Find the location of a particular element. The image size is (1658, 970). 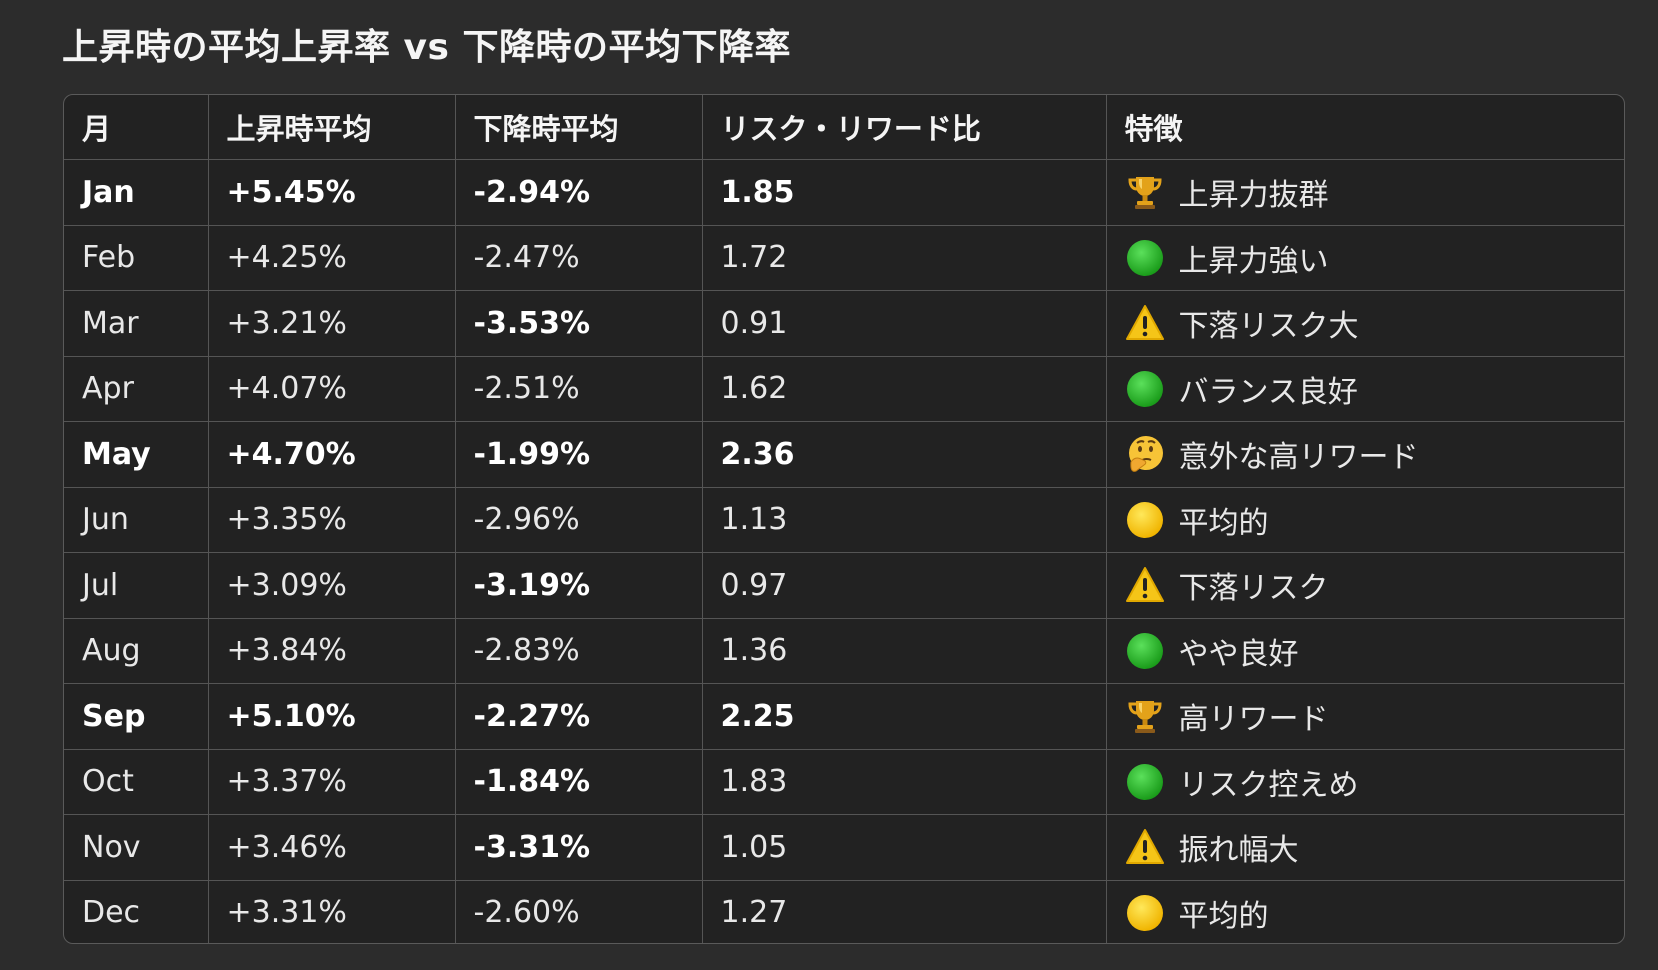

up-average-cell: +4.70% is located at coordinates (332, 454).